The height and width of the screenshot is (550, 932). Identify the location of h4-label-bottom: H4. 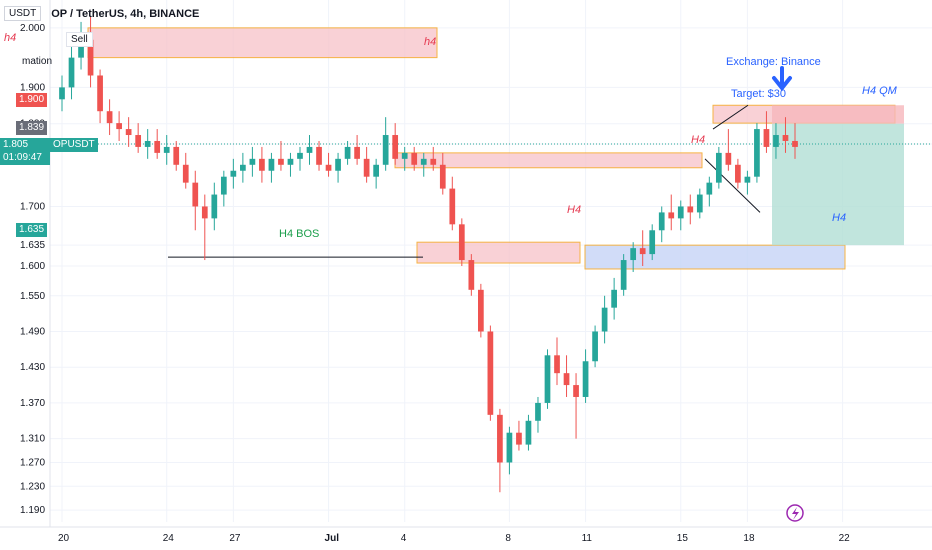
(839, 218).